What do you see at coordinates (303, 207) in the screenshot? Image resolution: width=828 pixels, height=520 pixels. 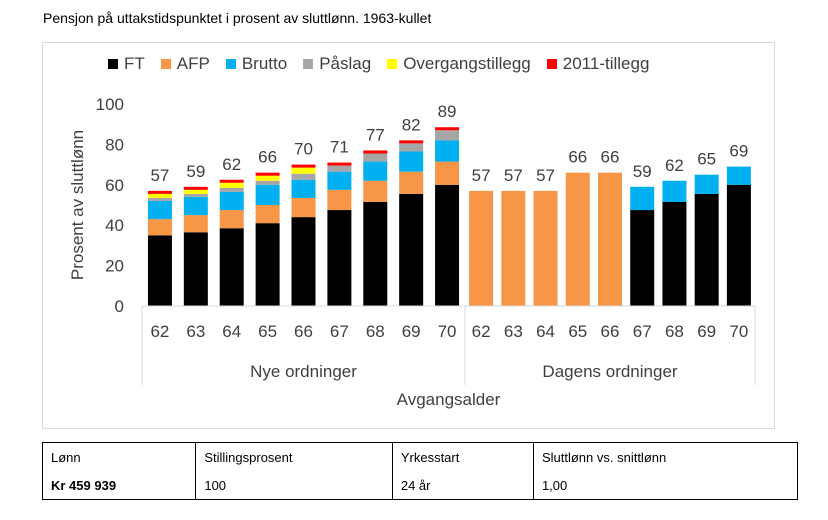 I see `bar-nye-66-afp` at bounding box center [303, 207].